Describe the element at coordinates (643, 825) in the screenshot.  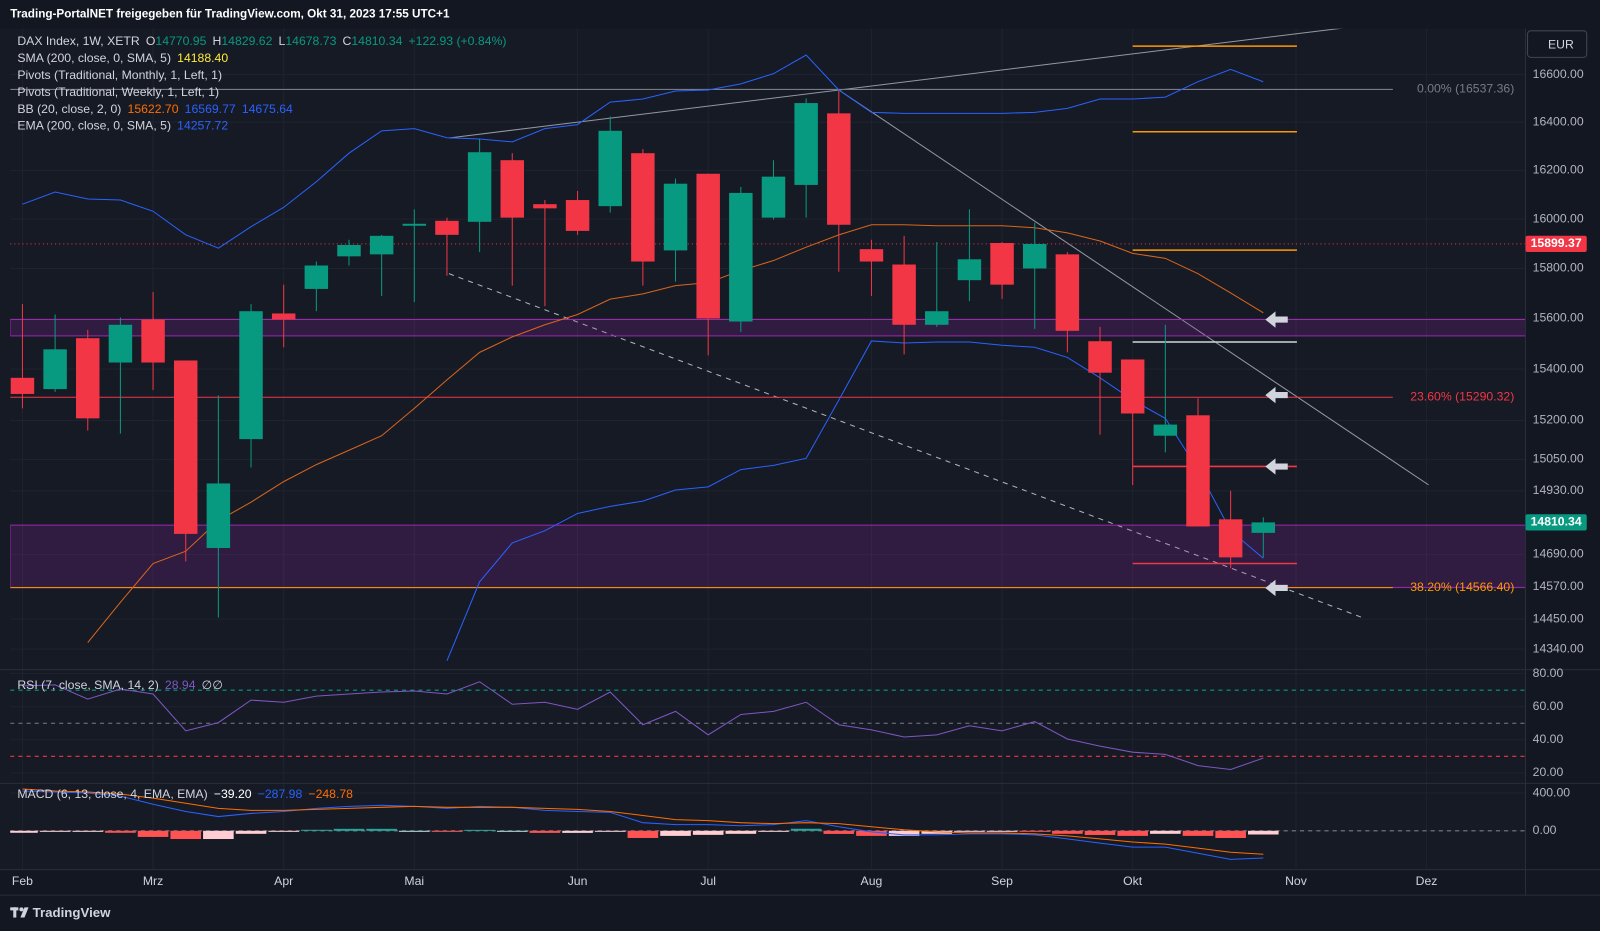
I see `macd-line` at that location.